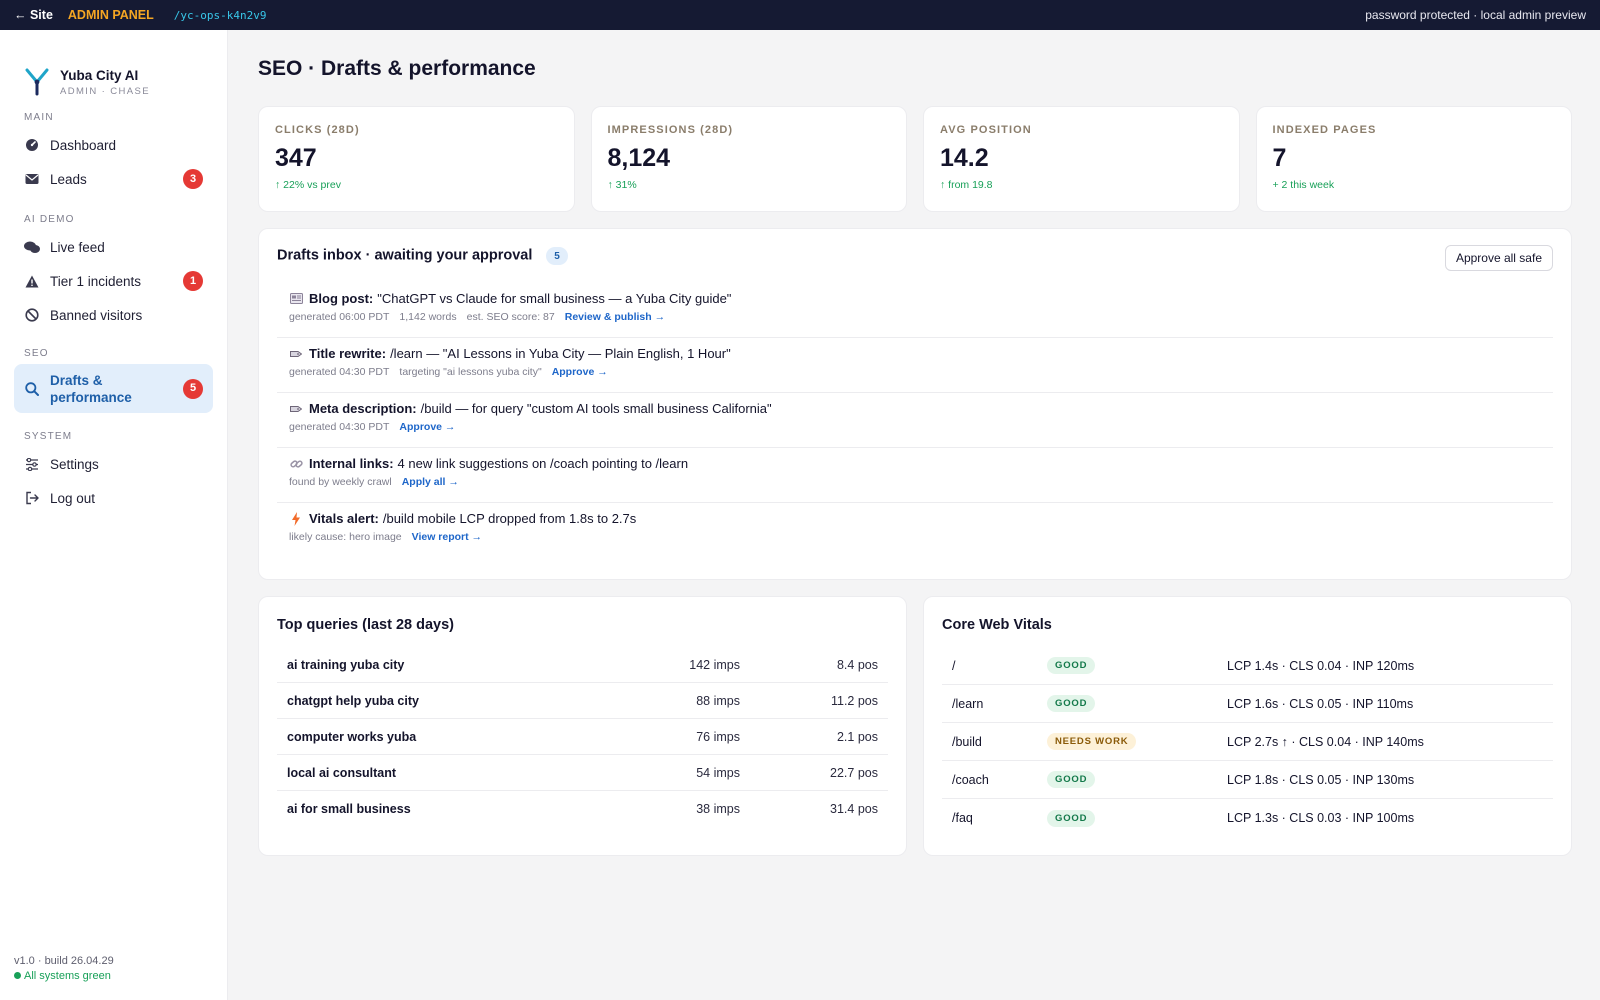 This screenshot has width=1600, height=1000. Describe the element at coordinates (962, 818) in the screenshot. I see `vitals-path: /faq` at that location.